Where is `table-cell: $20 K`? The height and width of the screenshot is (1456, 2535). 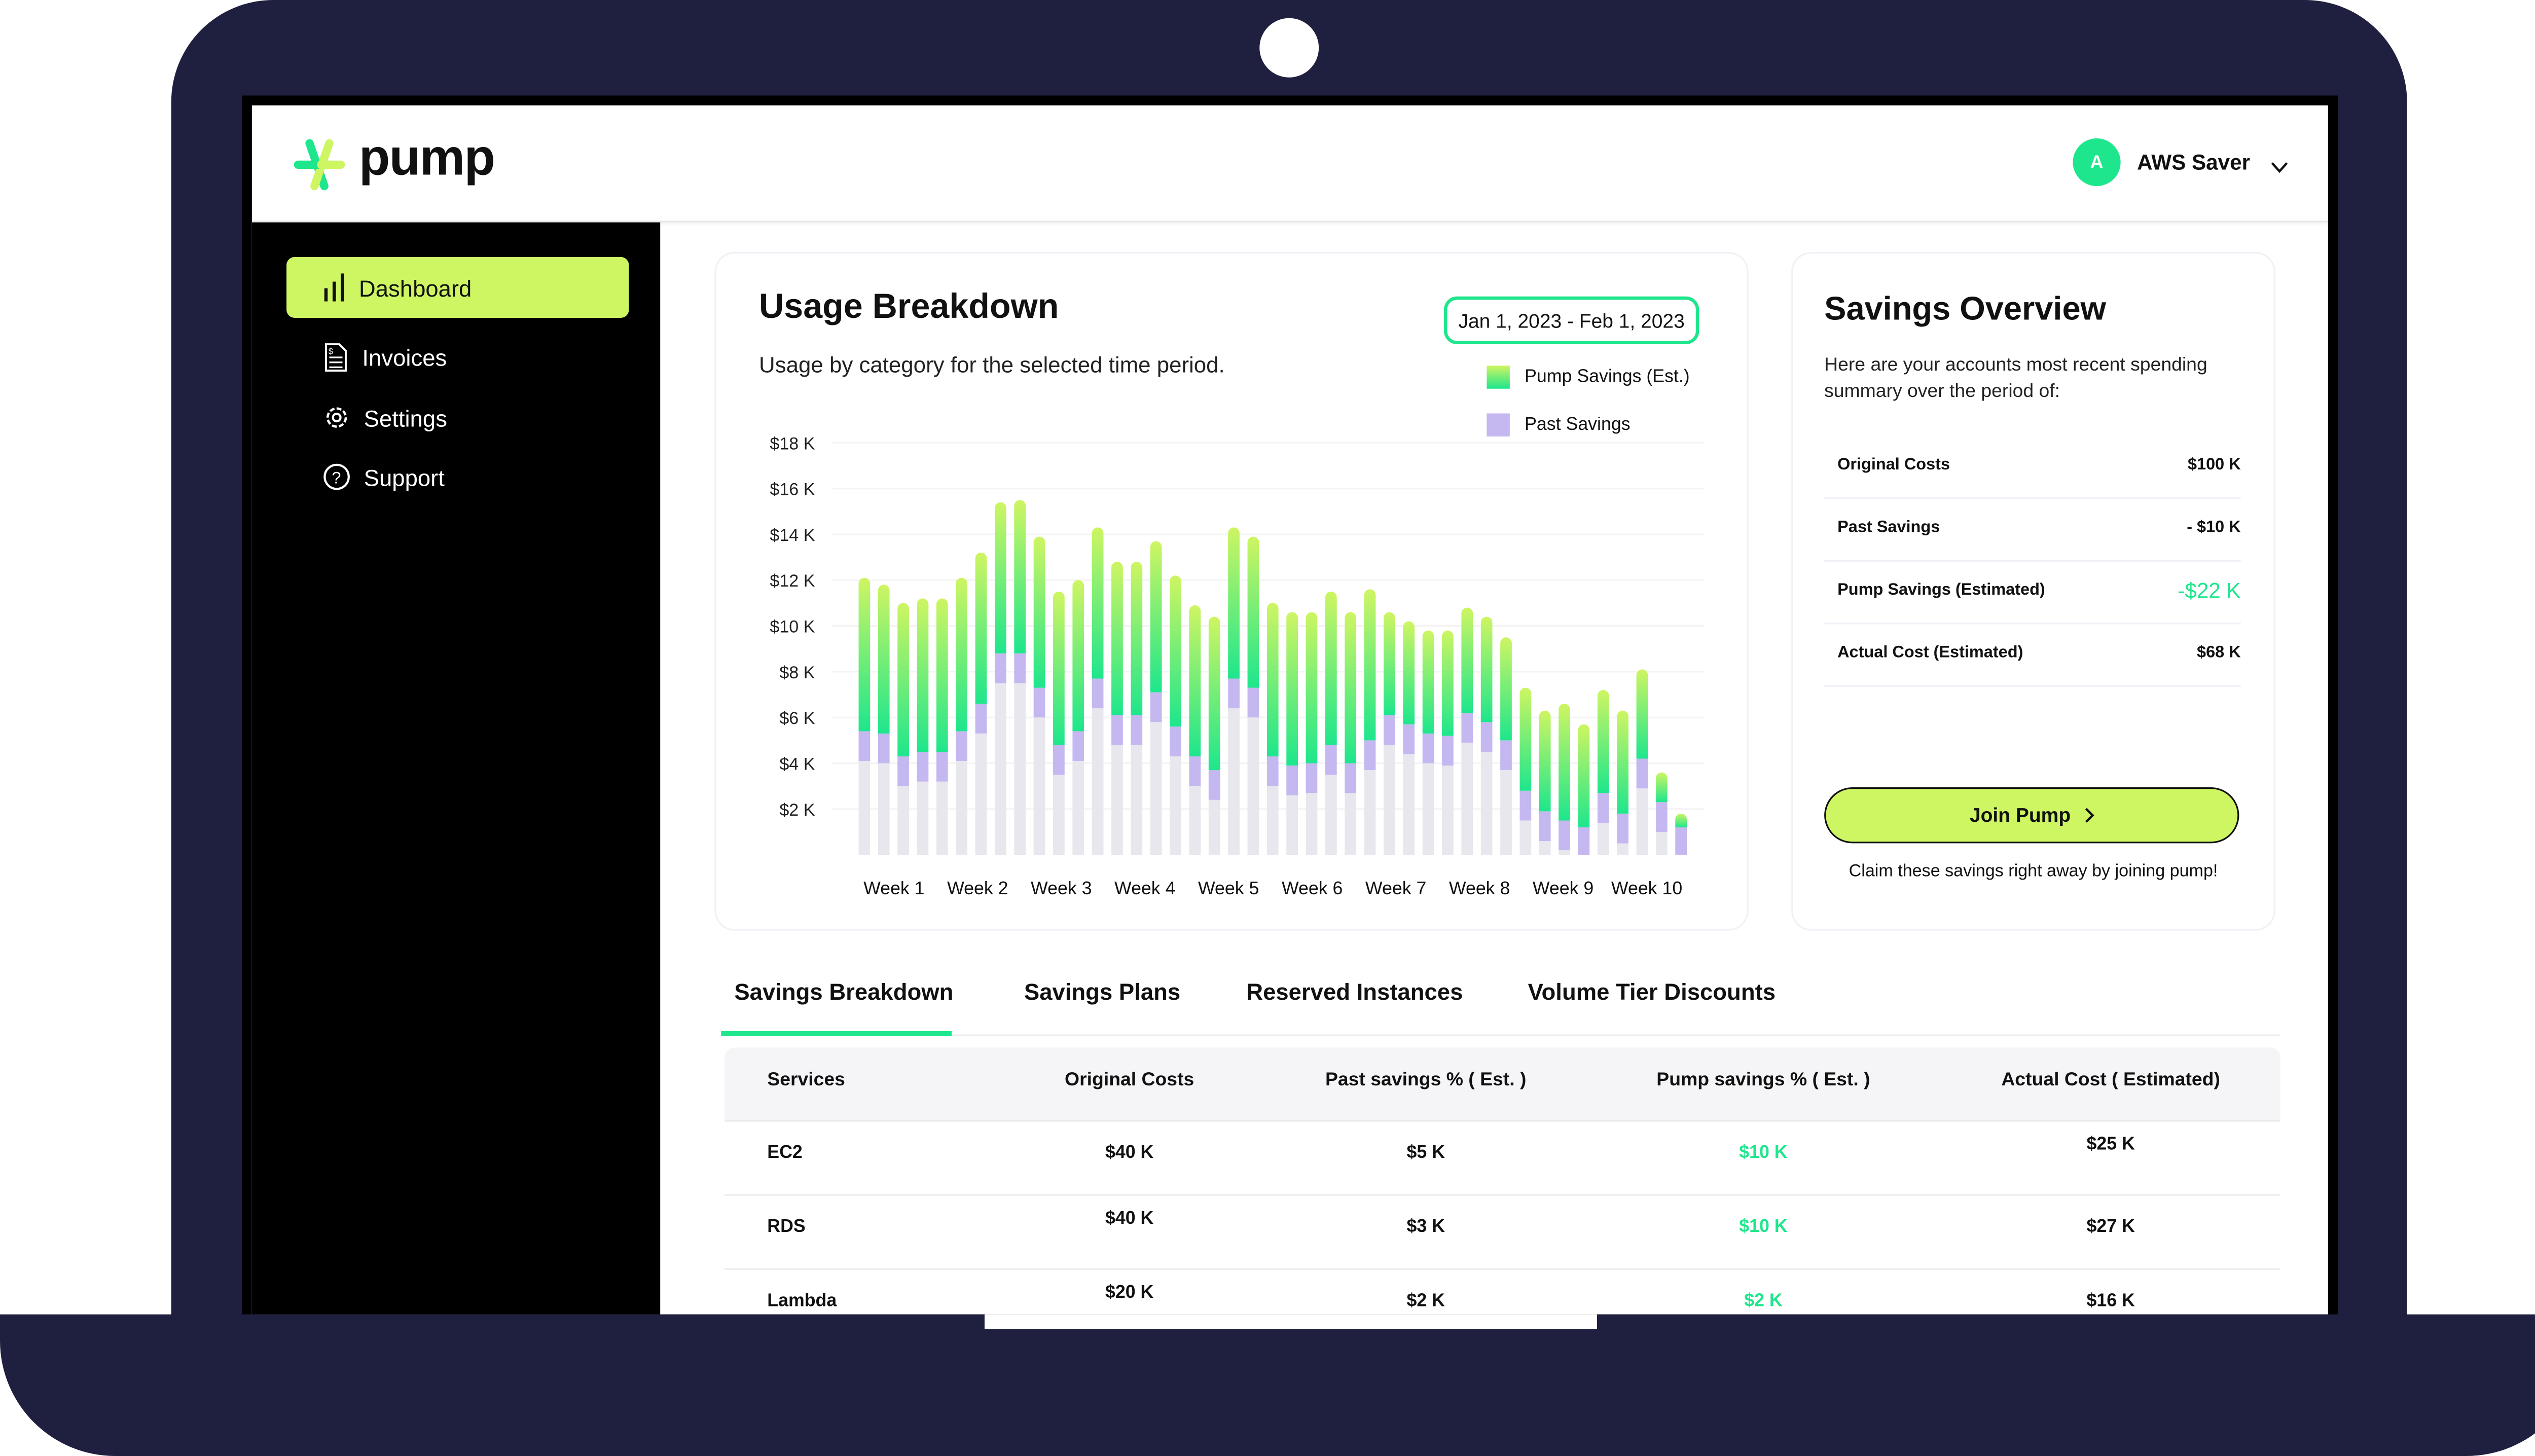 table-cell: $20 K is located at coordinates (1129, 1293).